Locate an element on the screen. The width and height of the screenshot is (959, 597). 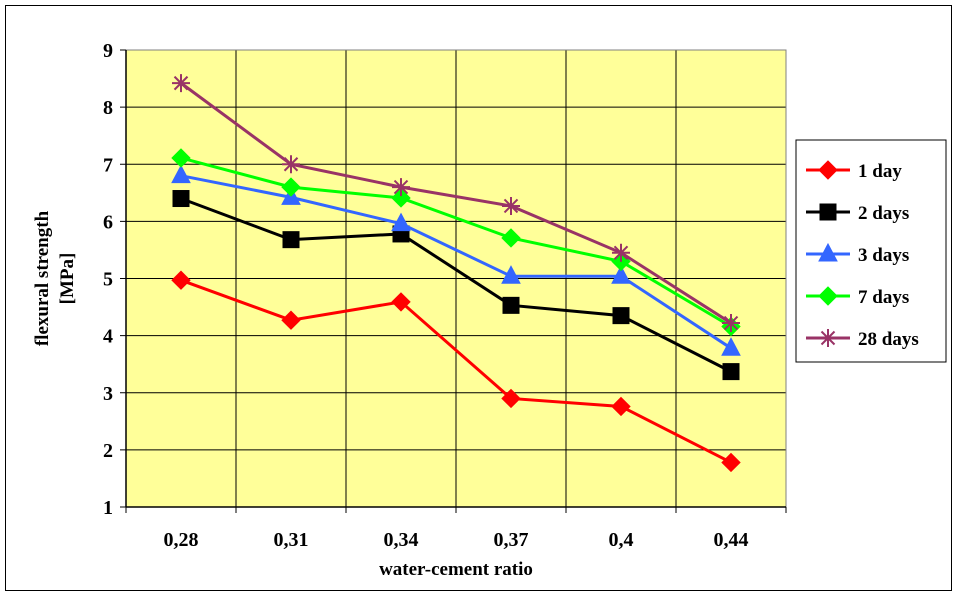
y-tick-label: 4 is located at coordinates (108, 337).